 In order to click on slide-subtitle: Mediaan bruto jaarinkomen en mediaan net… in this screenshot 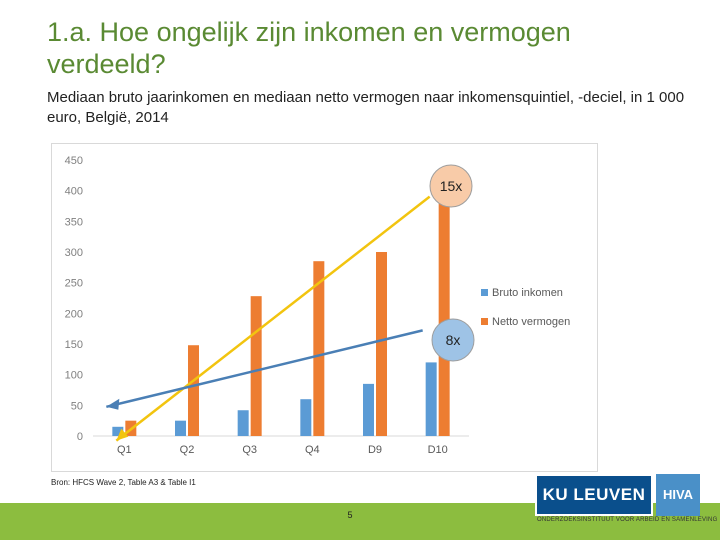, I will do `click(366, 107)`.